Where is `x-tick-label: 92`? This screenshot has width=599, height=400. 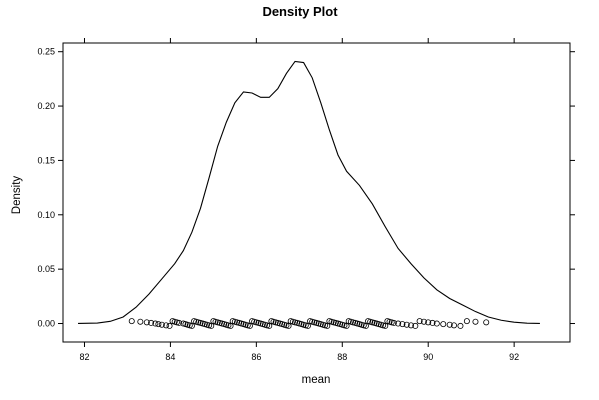 x-tick-label: 92 is located at coordinates (514, 357).